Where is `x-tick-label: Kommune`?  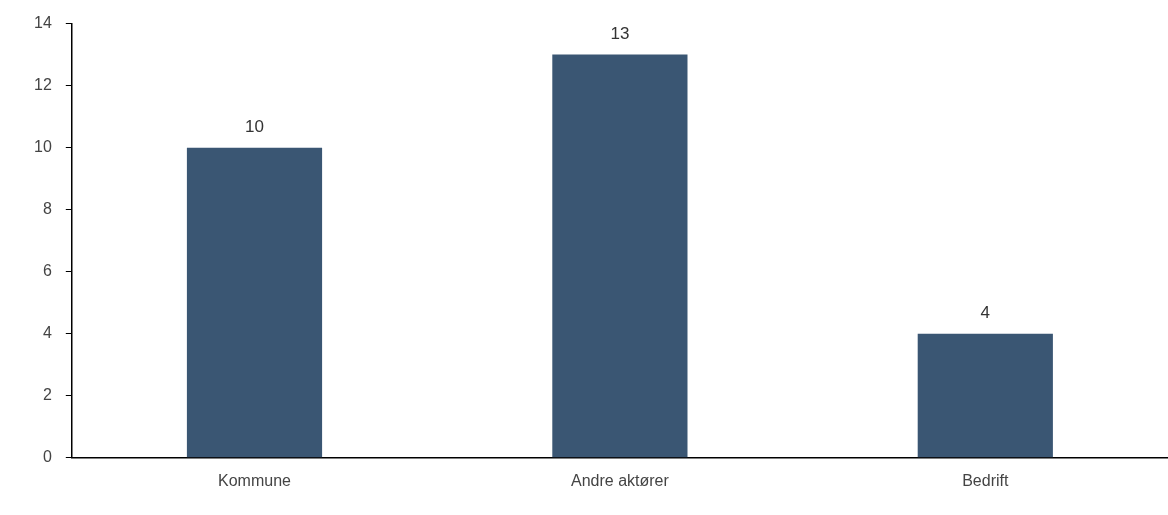 x-tick-label: Kommune is located at coordinates (255, 480).